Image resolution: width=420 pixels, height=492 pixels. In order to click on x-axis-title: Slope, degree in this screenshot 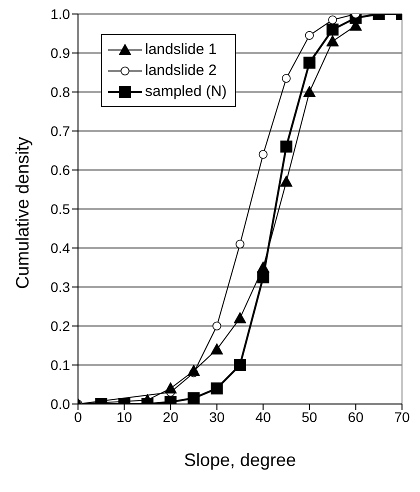, I will do `click(240, 460)`.